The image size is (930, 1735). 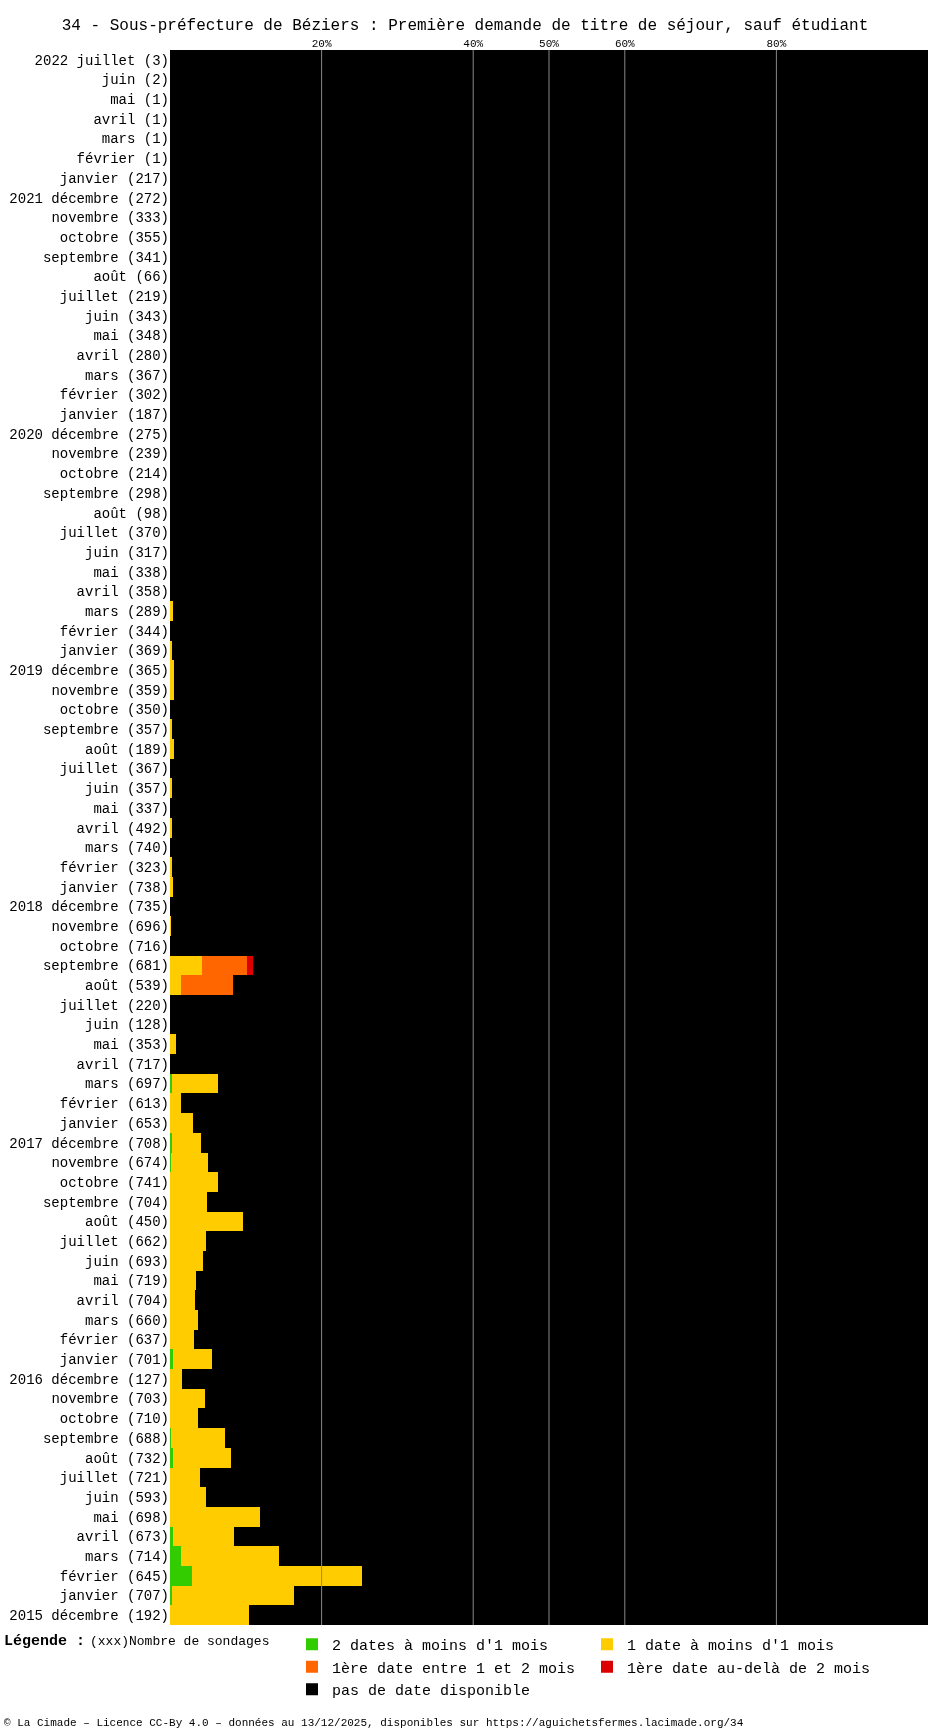 What do you see at coordinates (131, 336) in the screenshot?
I see `y-tick-label: mai (348)` at bounding box center [131, 336].